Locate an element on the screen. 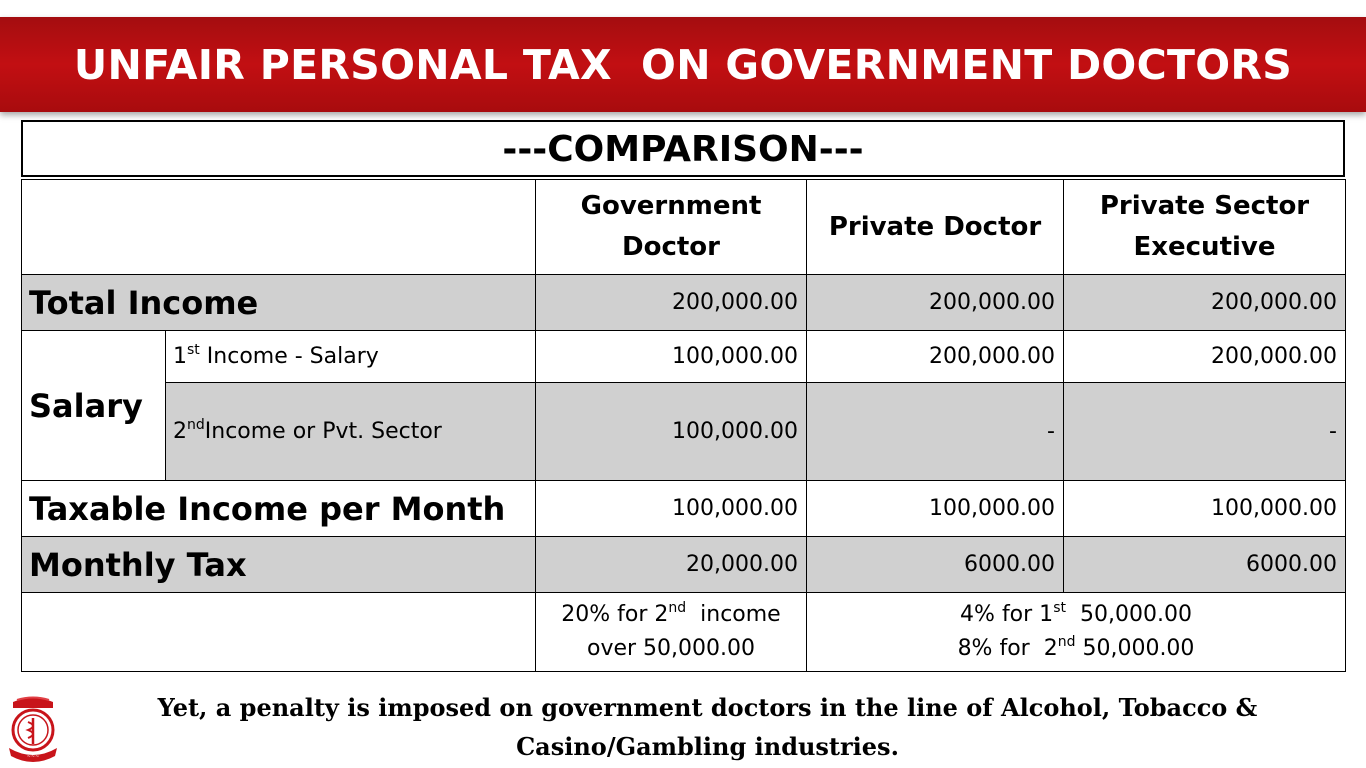  second-income-gov: 100,000.00 is located at coordinates (671, 431).